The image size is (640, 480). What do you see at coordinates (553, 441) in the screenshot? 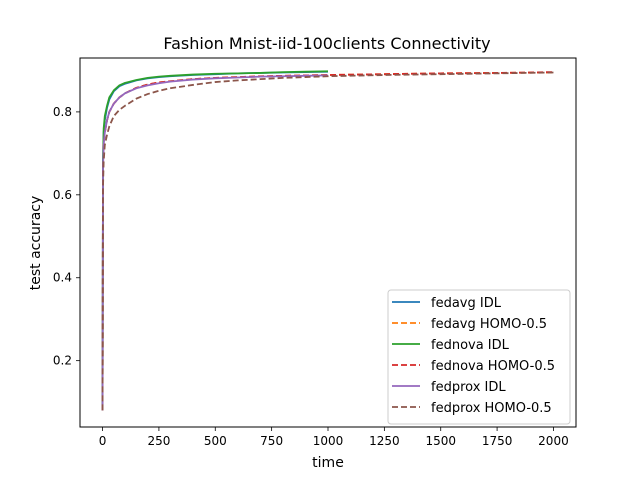
I see `x-tick-label: 2000` at bounding box center [553, 441].